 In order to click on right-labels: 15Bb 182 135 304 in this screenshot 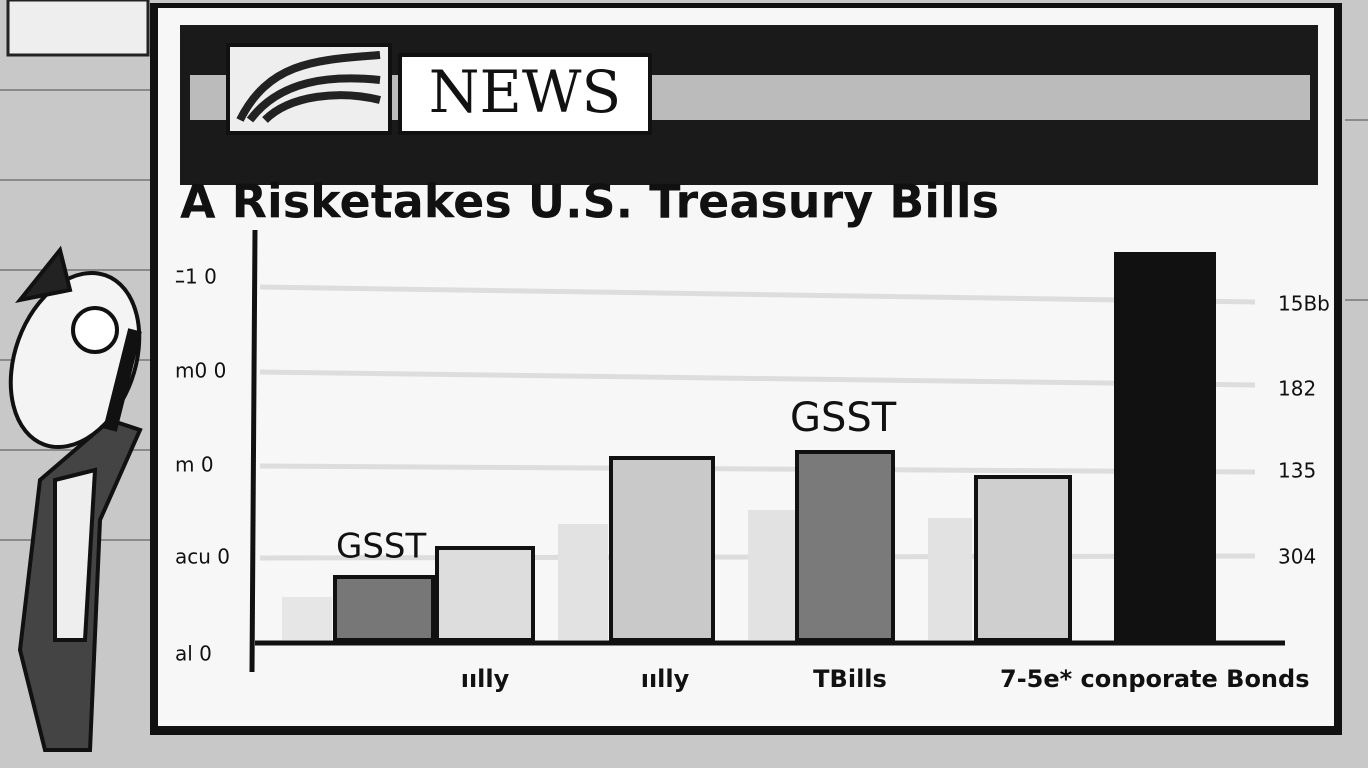, I will do `click(1304, 430)`.